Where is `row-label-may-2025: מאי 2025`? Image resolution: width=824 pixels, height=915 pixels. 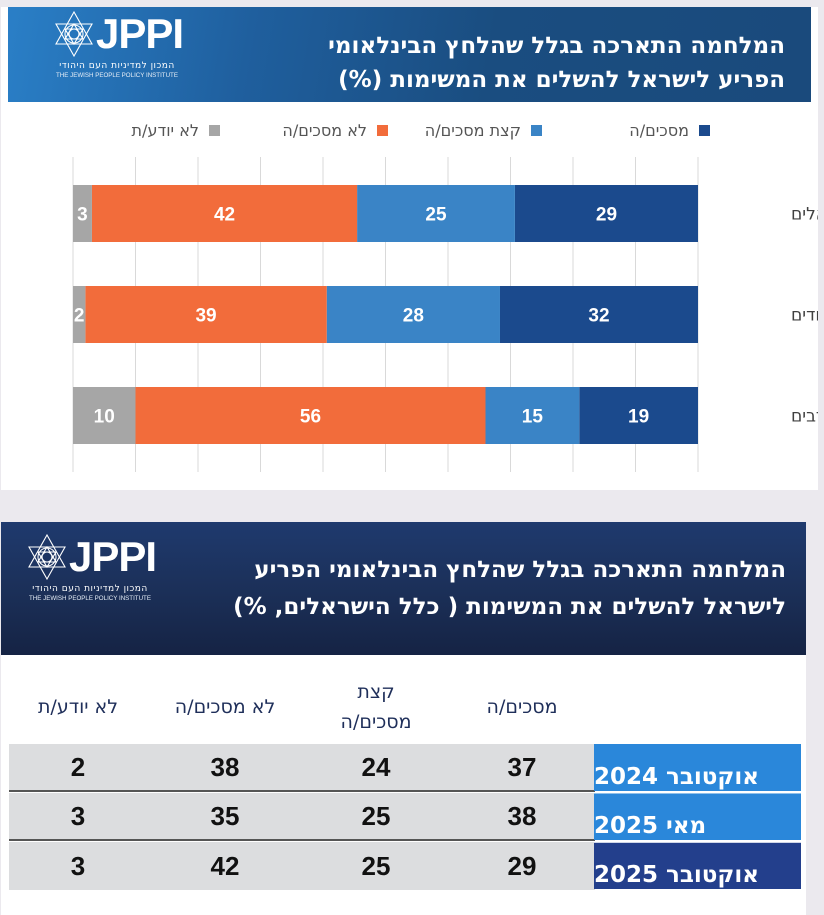 row-label-may-2025: מאי 2025 is located at coordinates (697, 816).